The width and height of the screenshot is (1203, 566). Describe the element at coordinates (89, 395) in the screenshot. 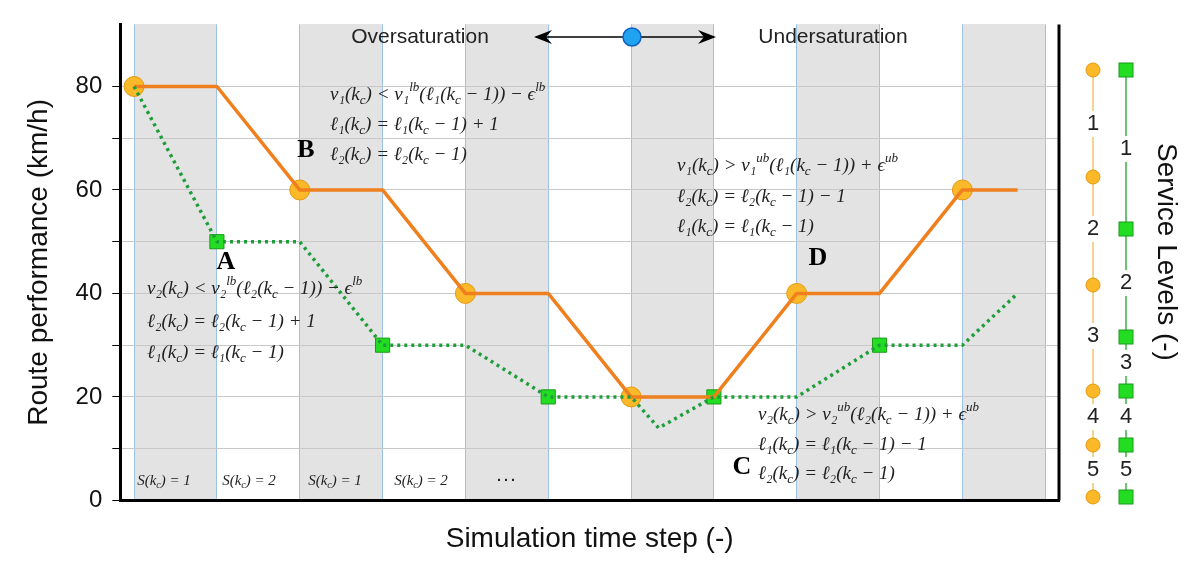

I see `y-tick-label: 20` at that location.